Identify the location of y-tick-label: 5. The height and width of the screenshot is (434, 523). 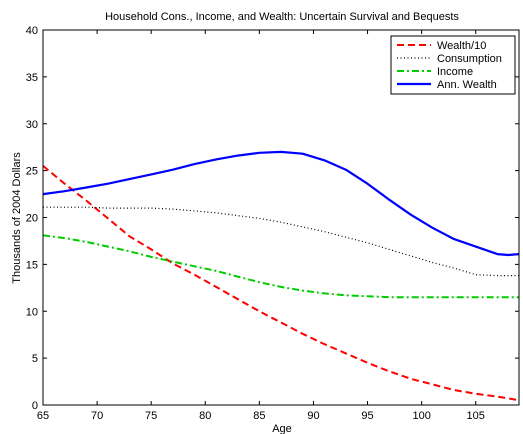
(35, 359).